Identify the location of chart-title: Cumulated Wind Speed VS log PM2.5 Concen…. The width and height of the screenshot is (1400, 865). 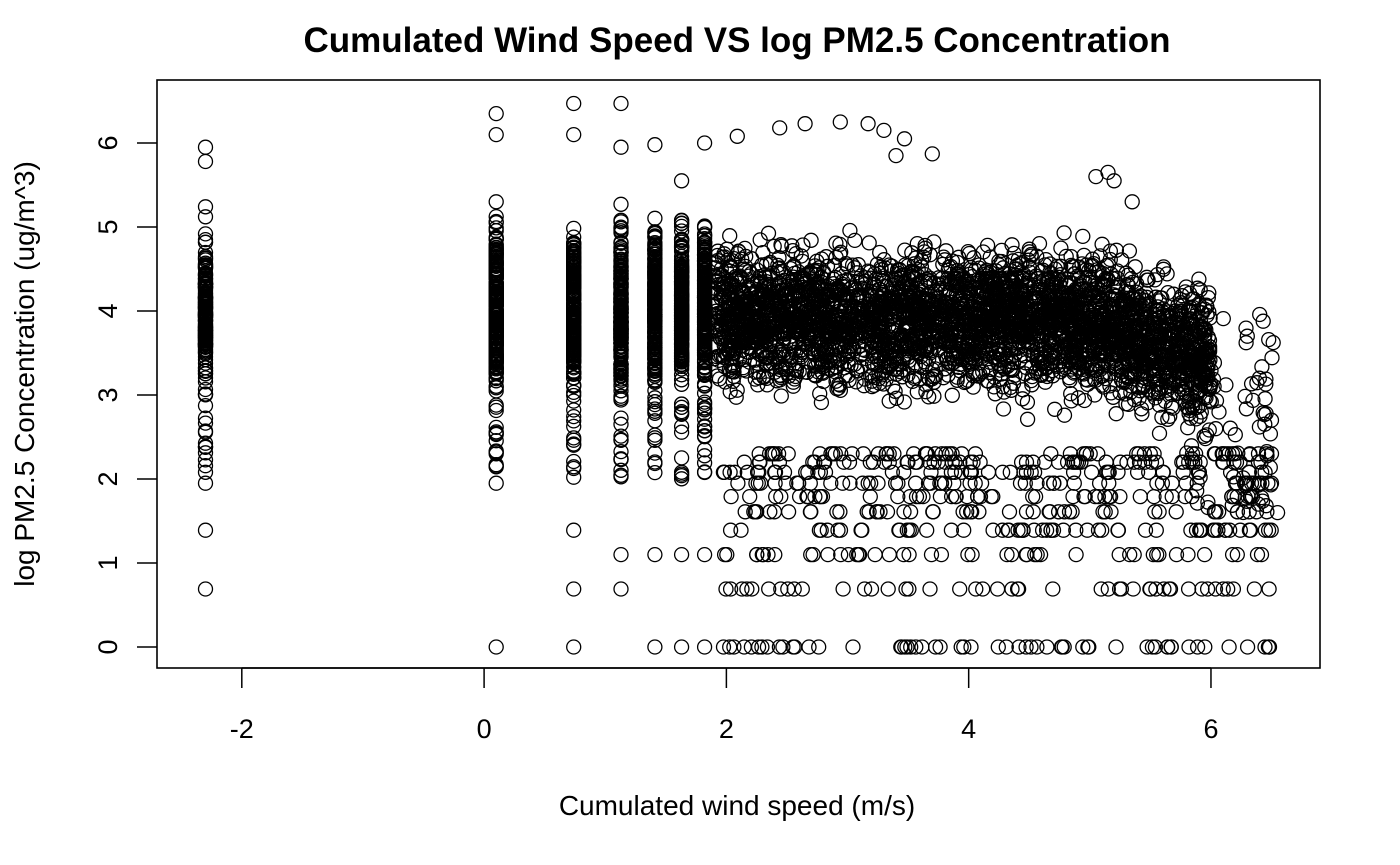
(737, 40).